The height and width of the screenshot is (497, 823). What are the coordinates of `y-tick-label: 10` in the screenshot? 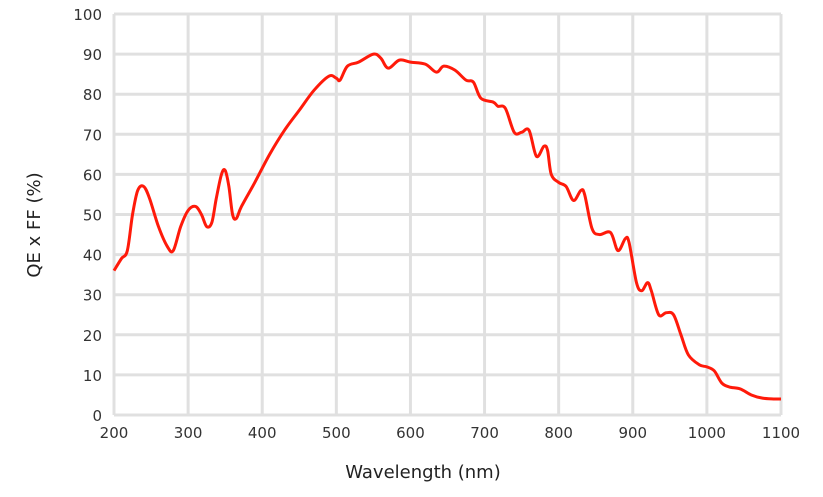 It's located at (92, 376).